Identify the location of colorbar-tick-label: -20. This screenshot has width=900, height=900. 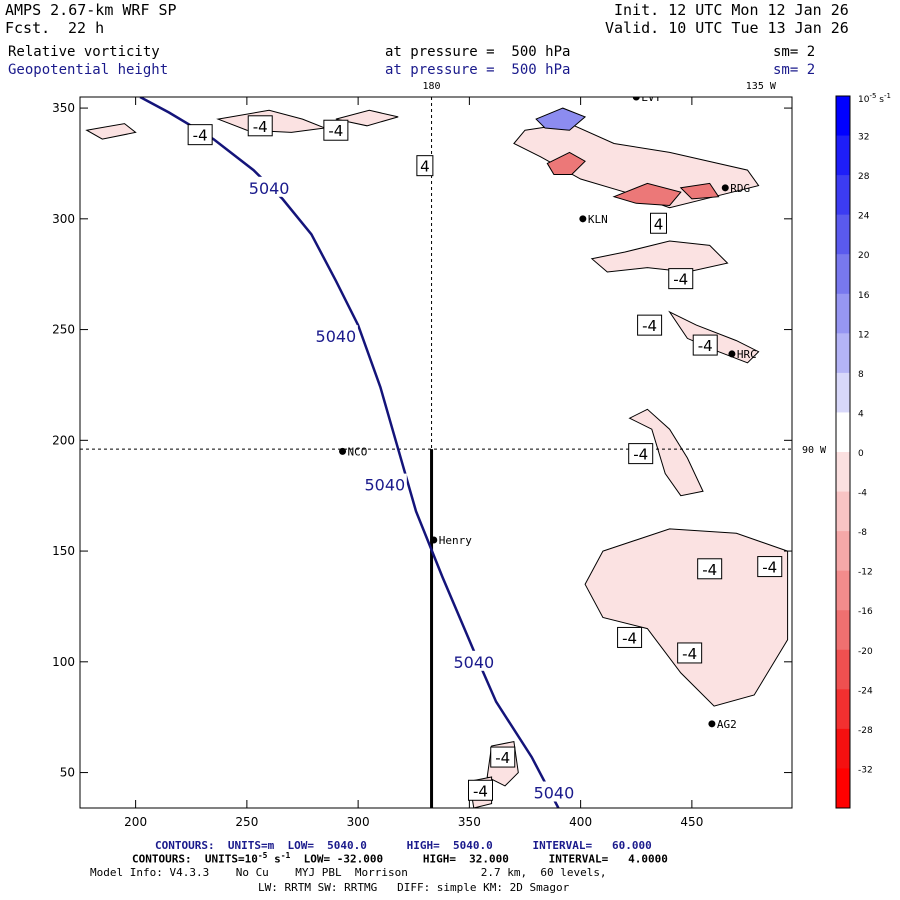
(865, 652).